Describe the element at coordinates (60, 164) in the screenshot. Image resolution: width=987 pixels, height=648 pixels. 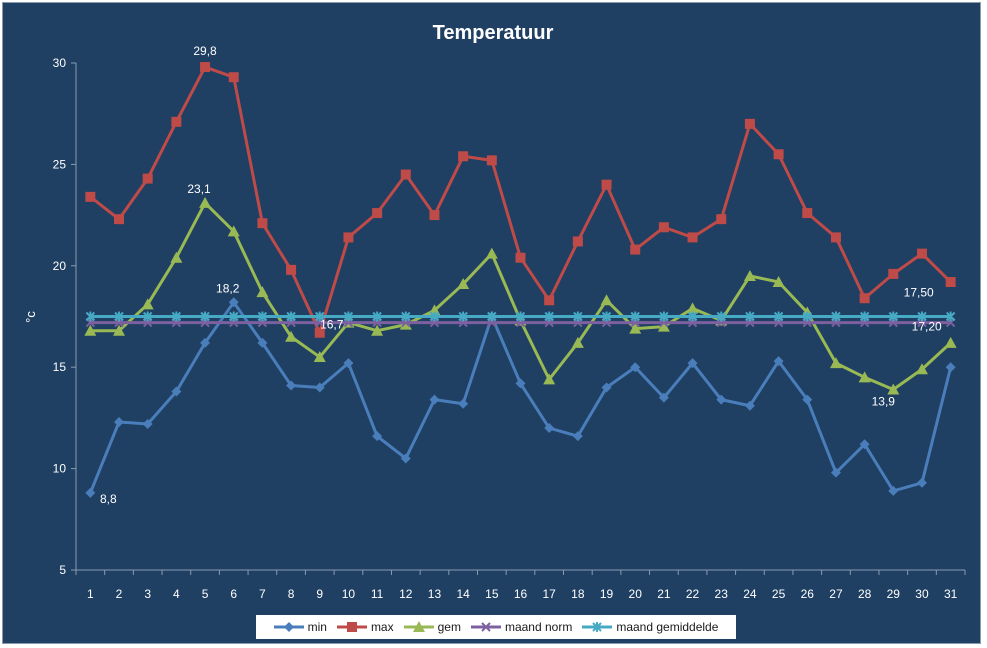
I see `y-tick-label: 25` at that location.